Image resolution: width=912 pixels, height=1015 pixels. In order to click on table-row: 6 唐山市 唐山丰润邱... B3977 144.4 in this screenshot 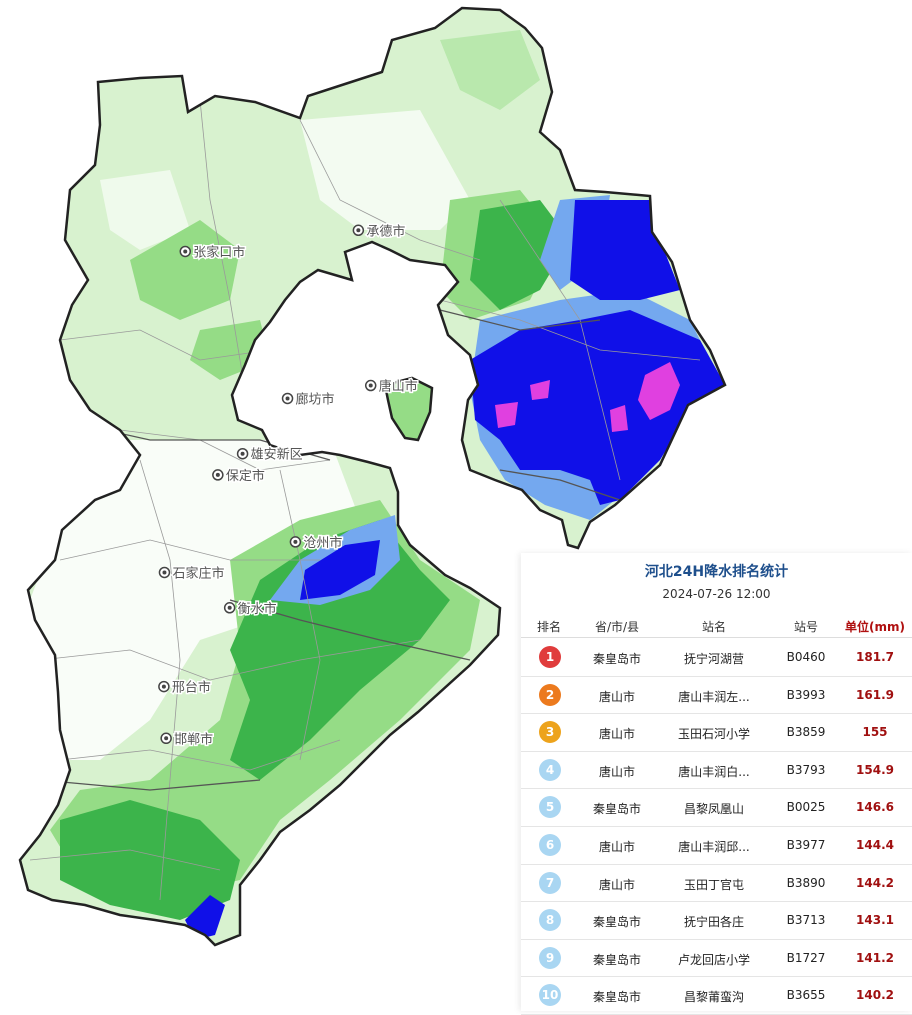, I will do `click(716, 846)`.